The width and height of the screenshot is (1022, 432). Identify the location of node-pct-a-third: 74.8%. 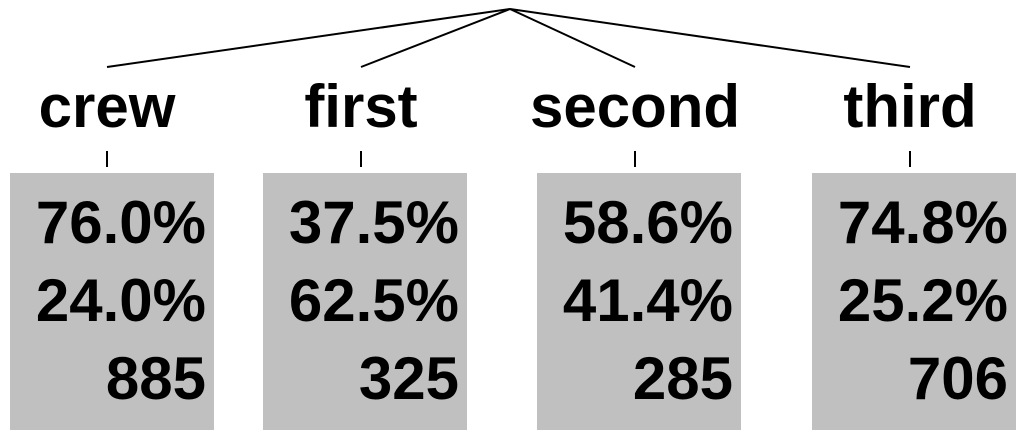
(922, 222).